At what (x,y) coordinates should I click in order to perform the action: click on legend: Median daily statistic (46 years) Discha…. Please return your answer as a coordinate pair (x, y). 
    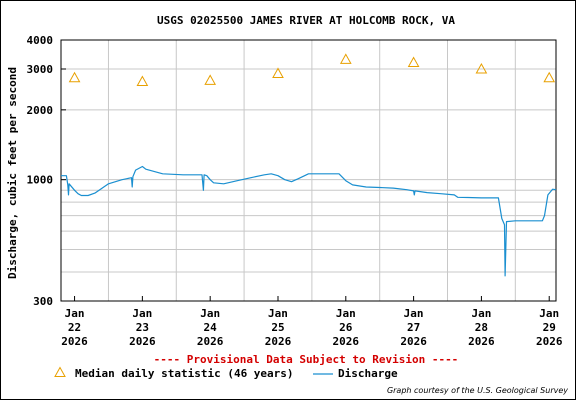
    Looking at the image, I should click on (226, 373).